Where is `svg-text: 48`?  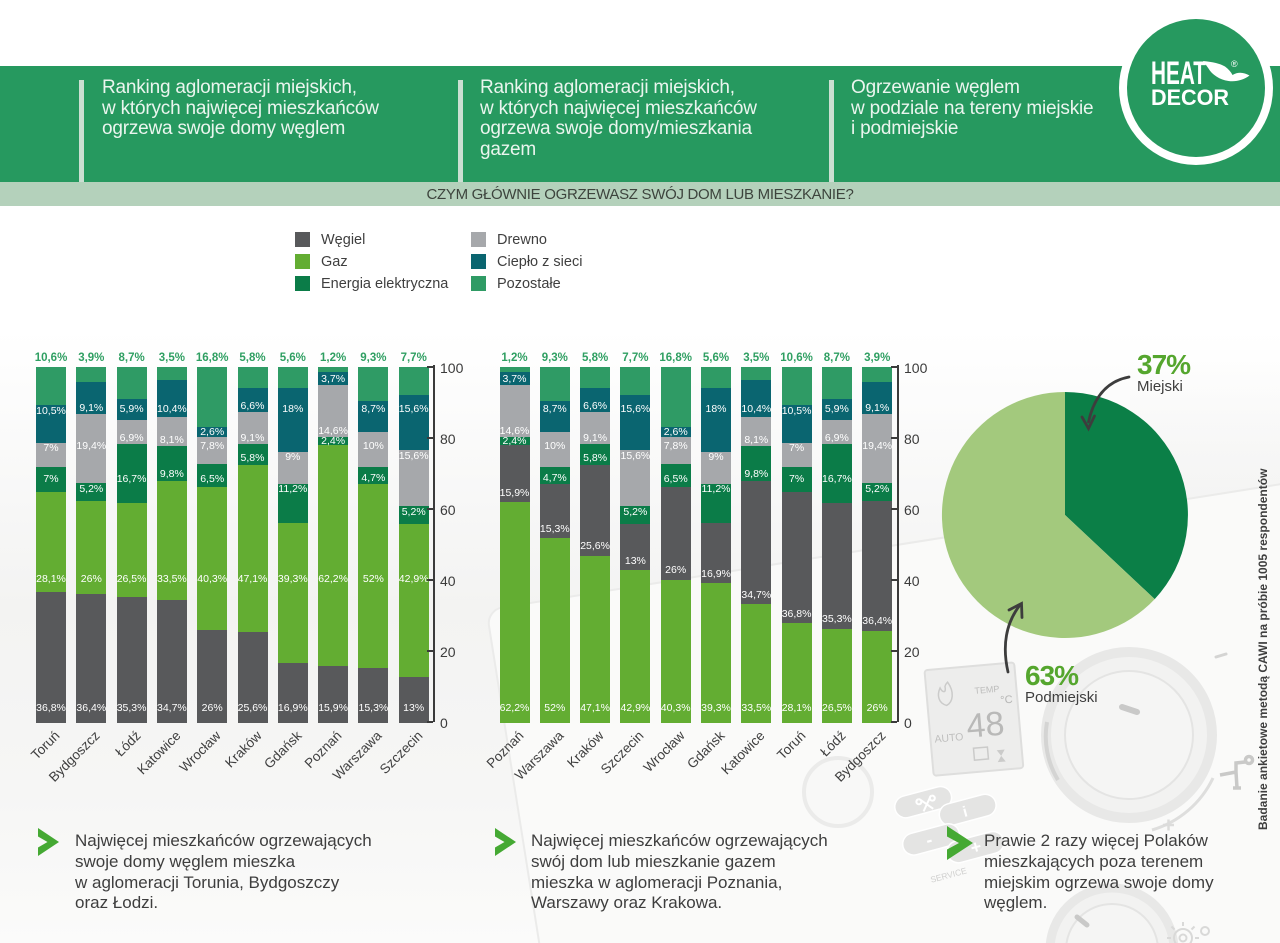 svg-text: 48 is located at coordinates (985, 725).